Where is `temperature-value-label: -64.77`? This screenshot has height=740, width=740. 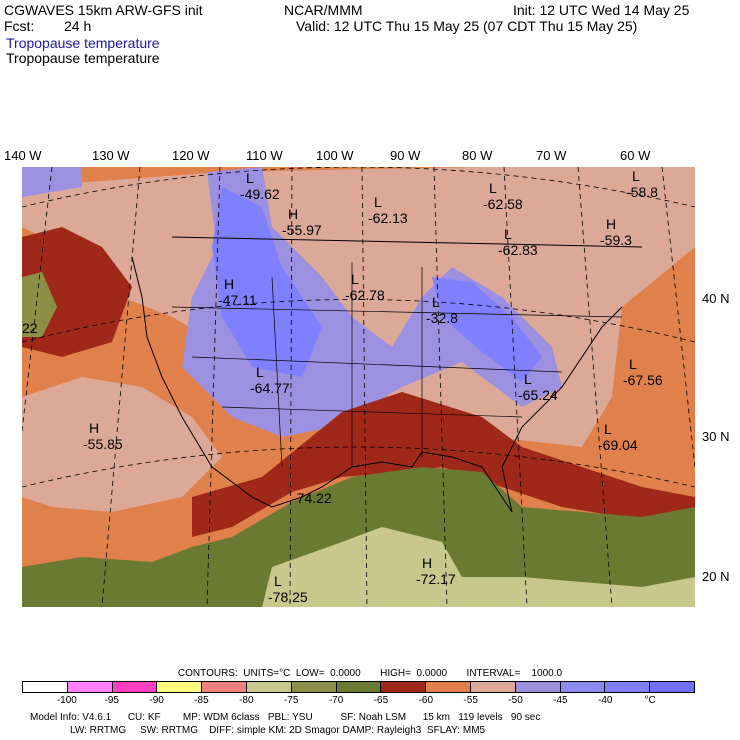
temperature-value-label: -64.77 is located at coordinates (270, 388).